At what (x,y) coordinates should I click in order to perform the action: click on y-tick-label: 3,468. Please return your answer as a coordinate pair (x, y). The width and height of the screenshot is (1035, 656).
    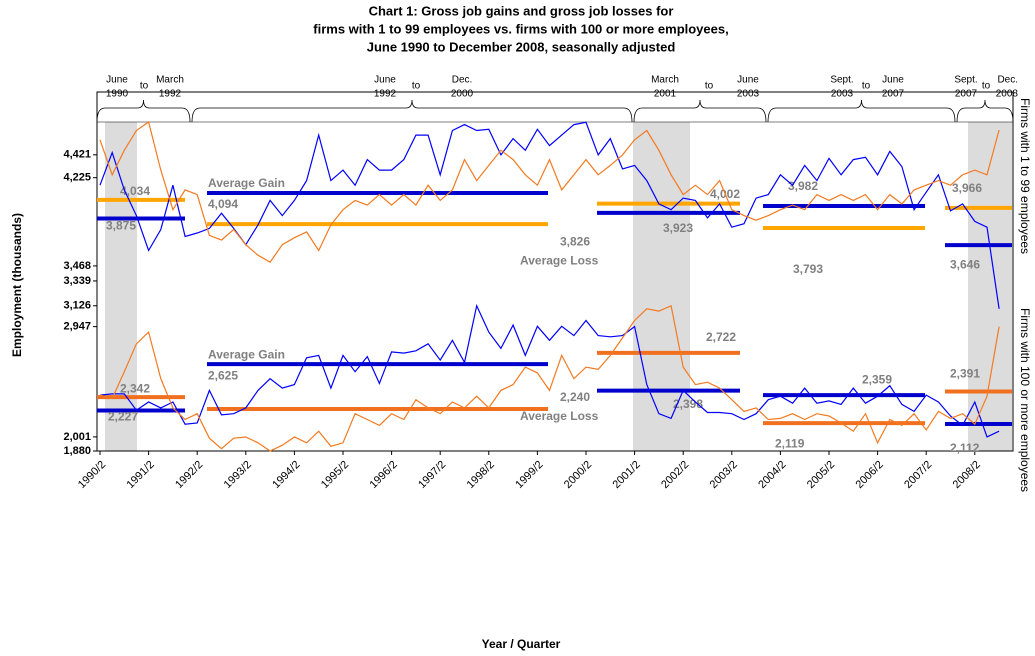
    Looking at the image, I should click on (77, 266).